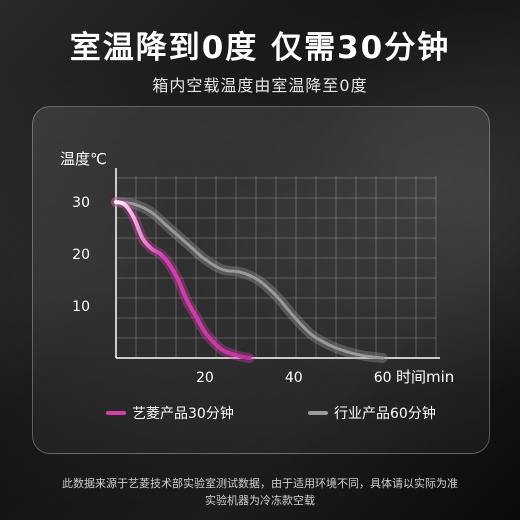  What do you see at coordinates (383, 378) in the screenshot?
I see `x-tick-label: 60` at bounding box center [383, 378].